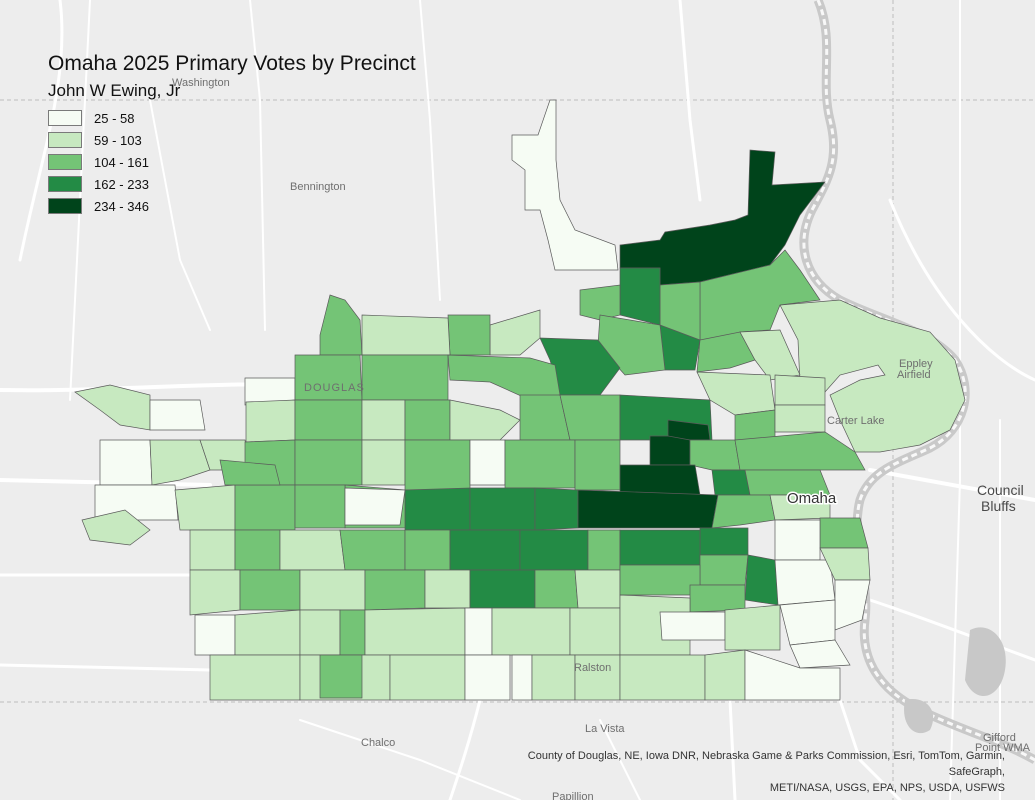 This screenshot has width=1035, height=800. What do you see at coordinates (121, 162) in the screenshot?
I see `legend-label: 104 - 161` at bounding box center [121, 162].